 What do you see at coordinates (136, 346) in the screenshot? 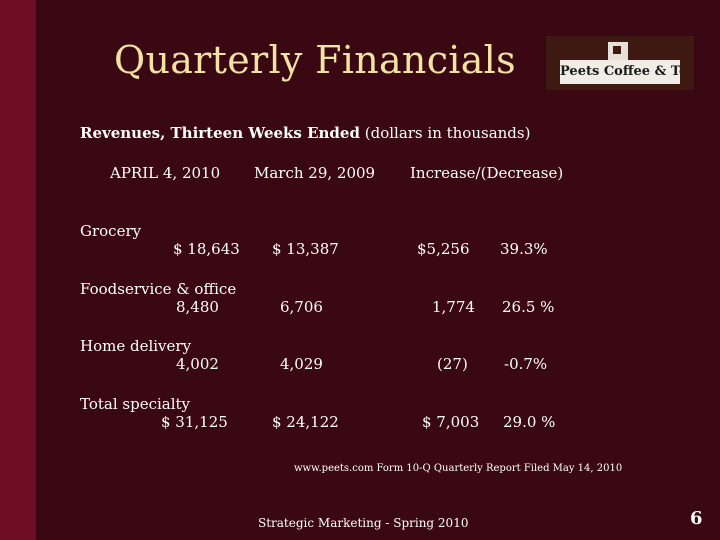
I see `row-label: Home delivery` at bounding box center [136, 346].